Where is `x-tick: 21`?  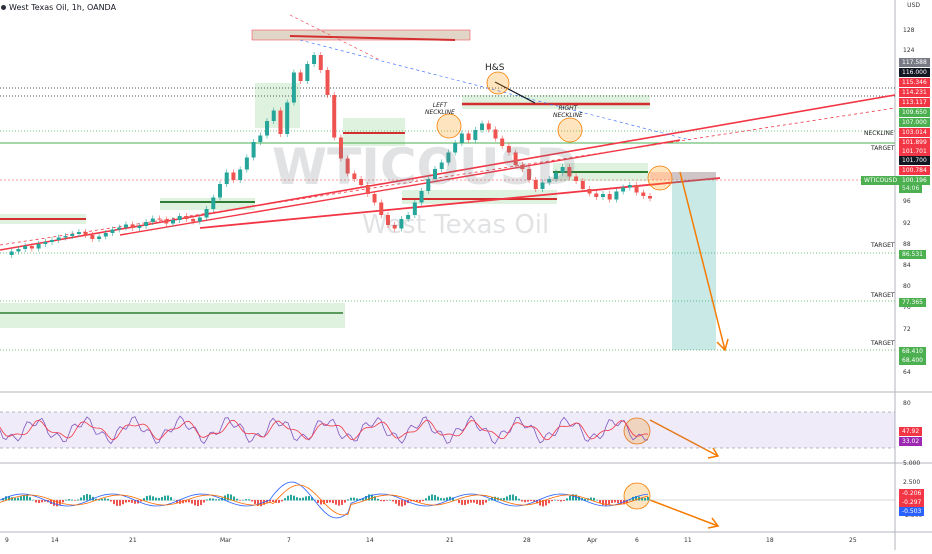 x-tick: 21 is located at coordinates (450, 540).